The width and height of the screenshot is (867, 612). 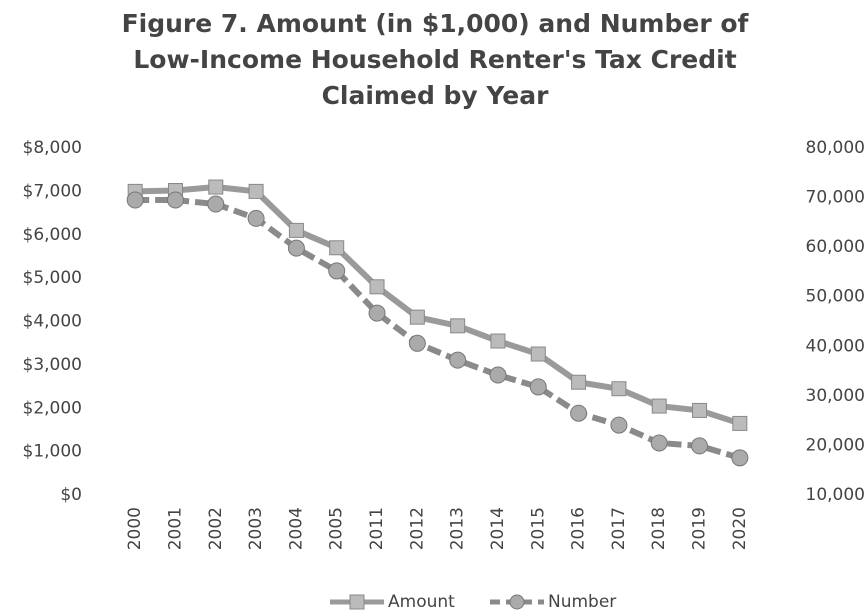 What do you see at coordinates (52, 365) in the screenshot?
I see `y-tick-label: $3,000` at bounding box center [52, 365].